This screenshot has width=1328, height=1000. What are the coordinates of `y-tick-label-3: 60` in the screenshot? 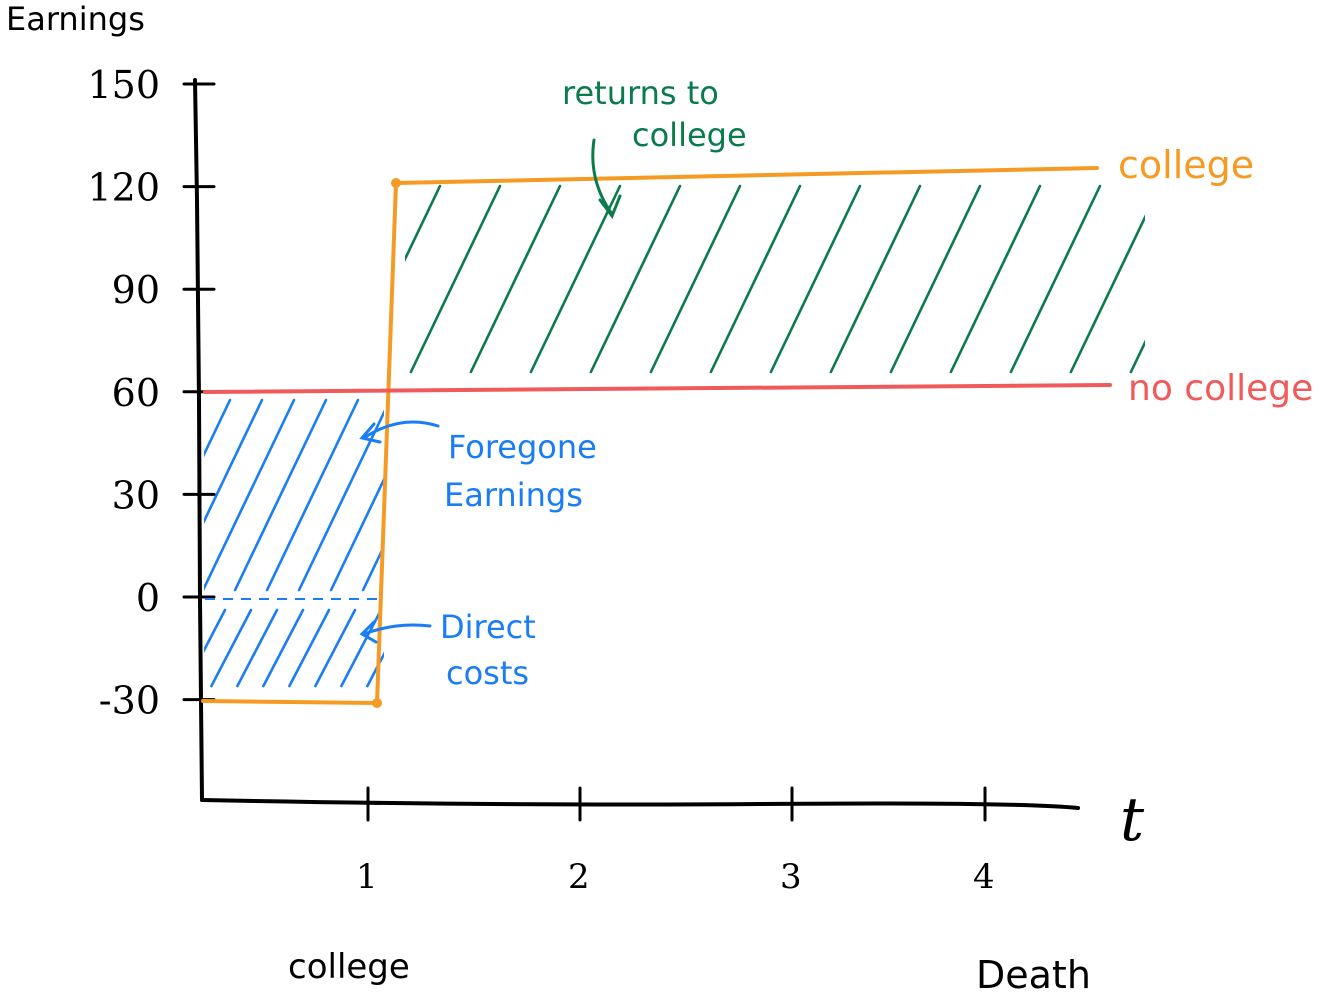 It's located at (136, 393).